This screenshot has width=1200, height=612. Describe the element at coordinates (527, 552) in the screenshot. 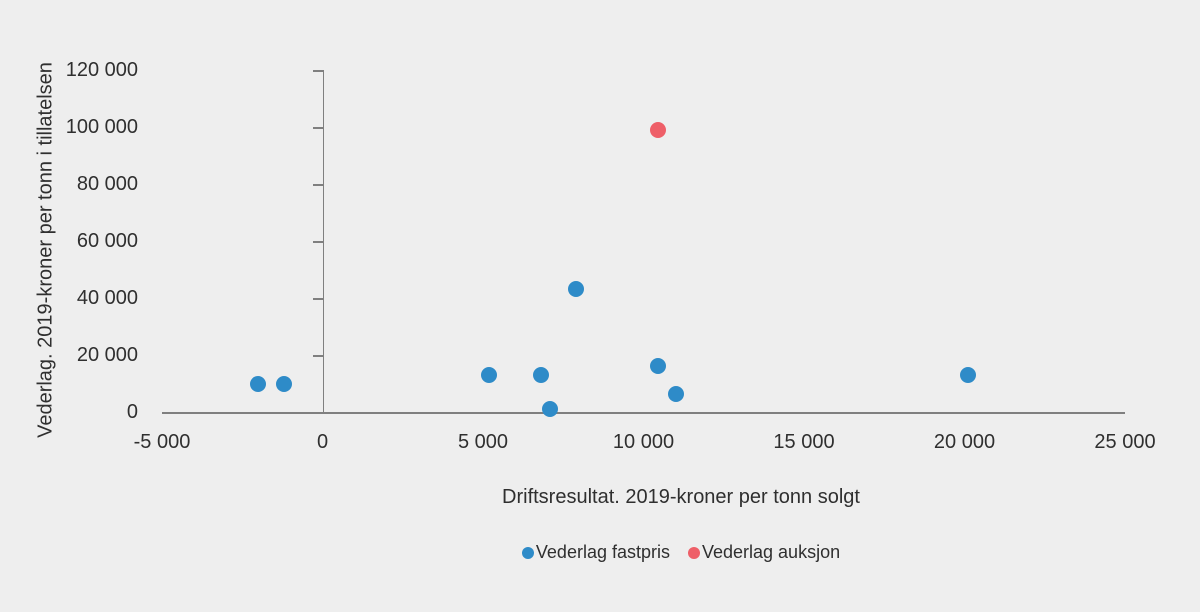

I see `fastpris-dot-icon` at that location.